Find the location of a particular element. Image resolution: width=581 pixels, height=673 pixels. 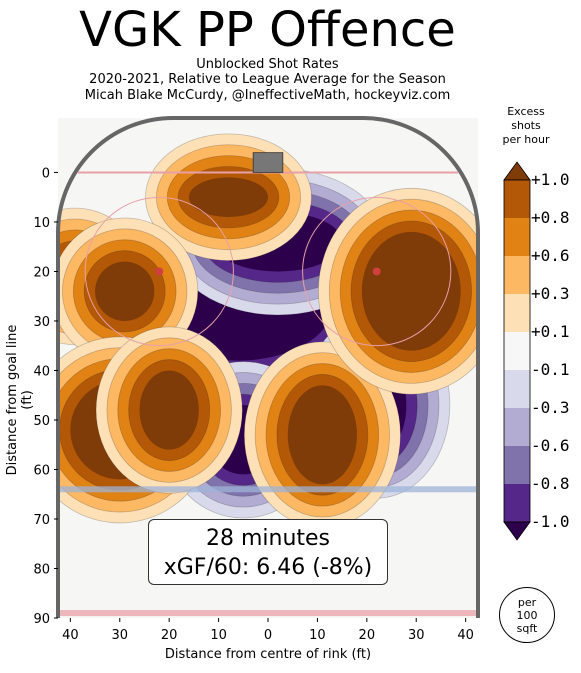

chart-title: VGK PP Offence is located at coordinates (267, 30).